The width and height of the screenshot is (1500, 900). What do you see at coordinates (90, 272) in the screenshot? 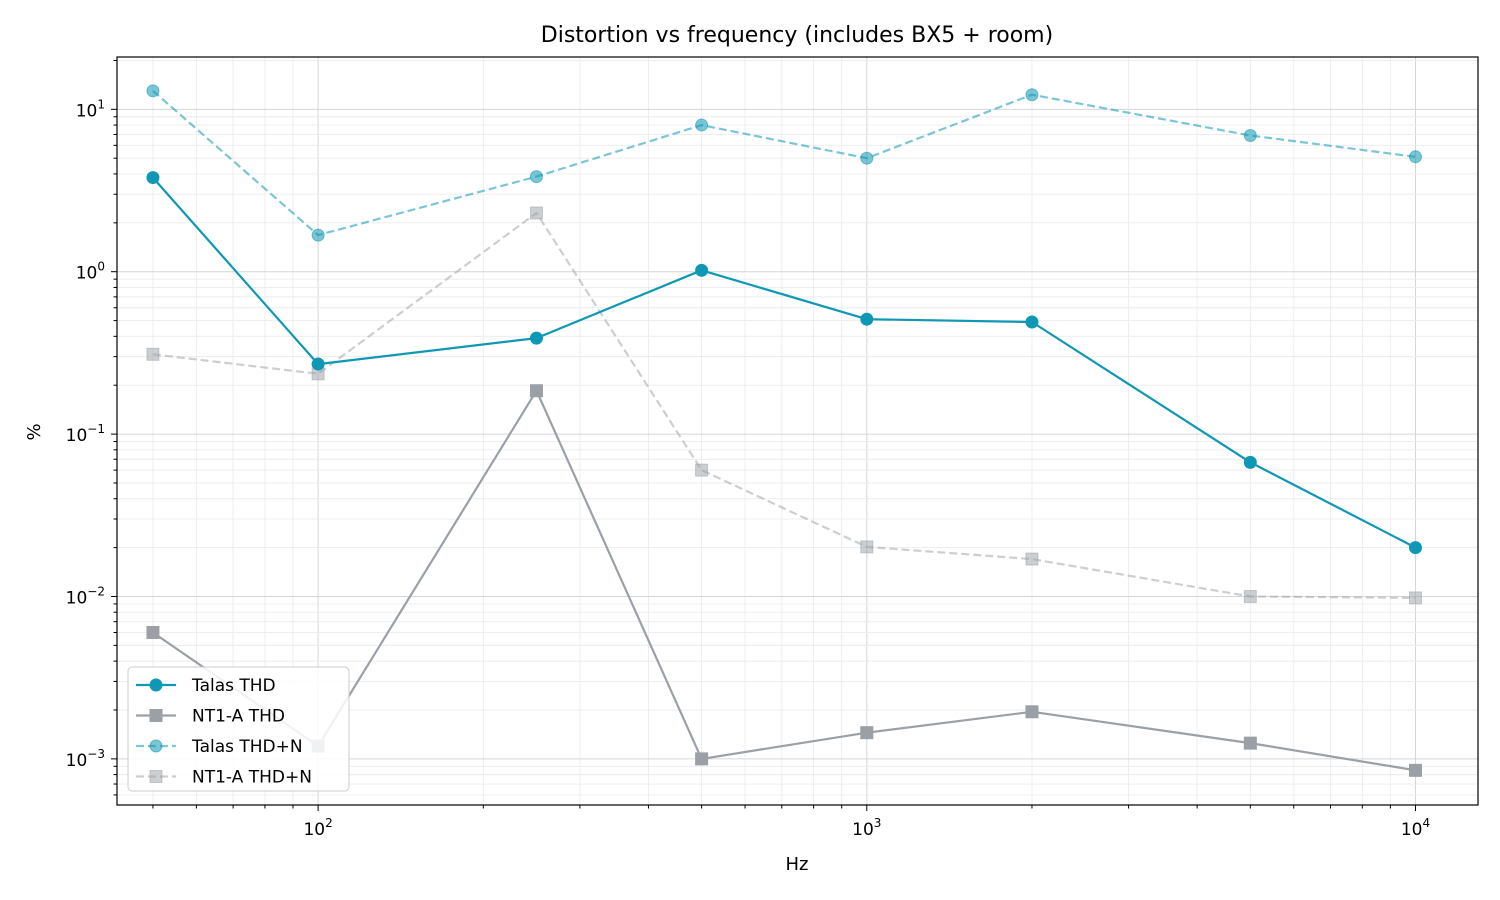
I see `y-tick-label: 10⁰` at bounding box center [90, 272].